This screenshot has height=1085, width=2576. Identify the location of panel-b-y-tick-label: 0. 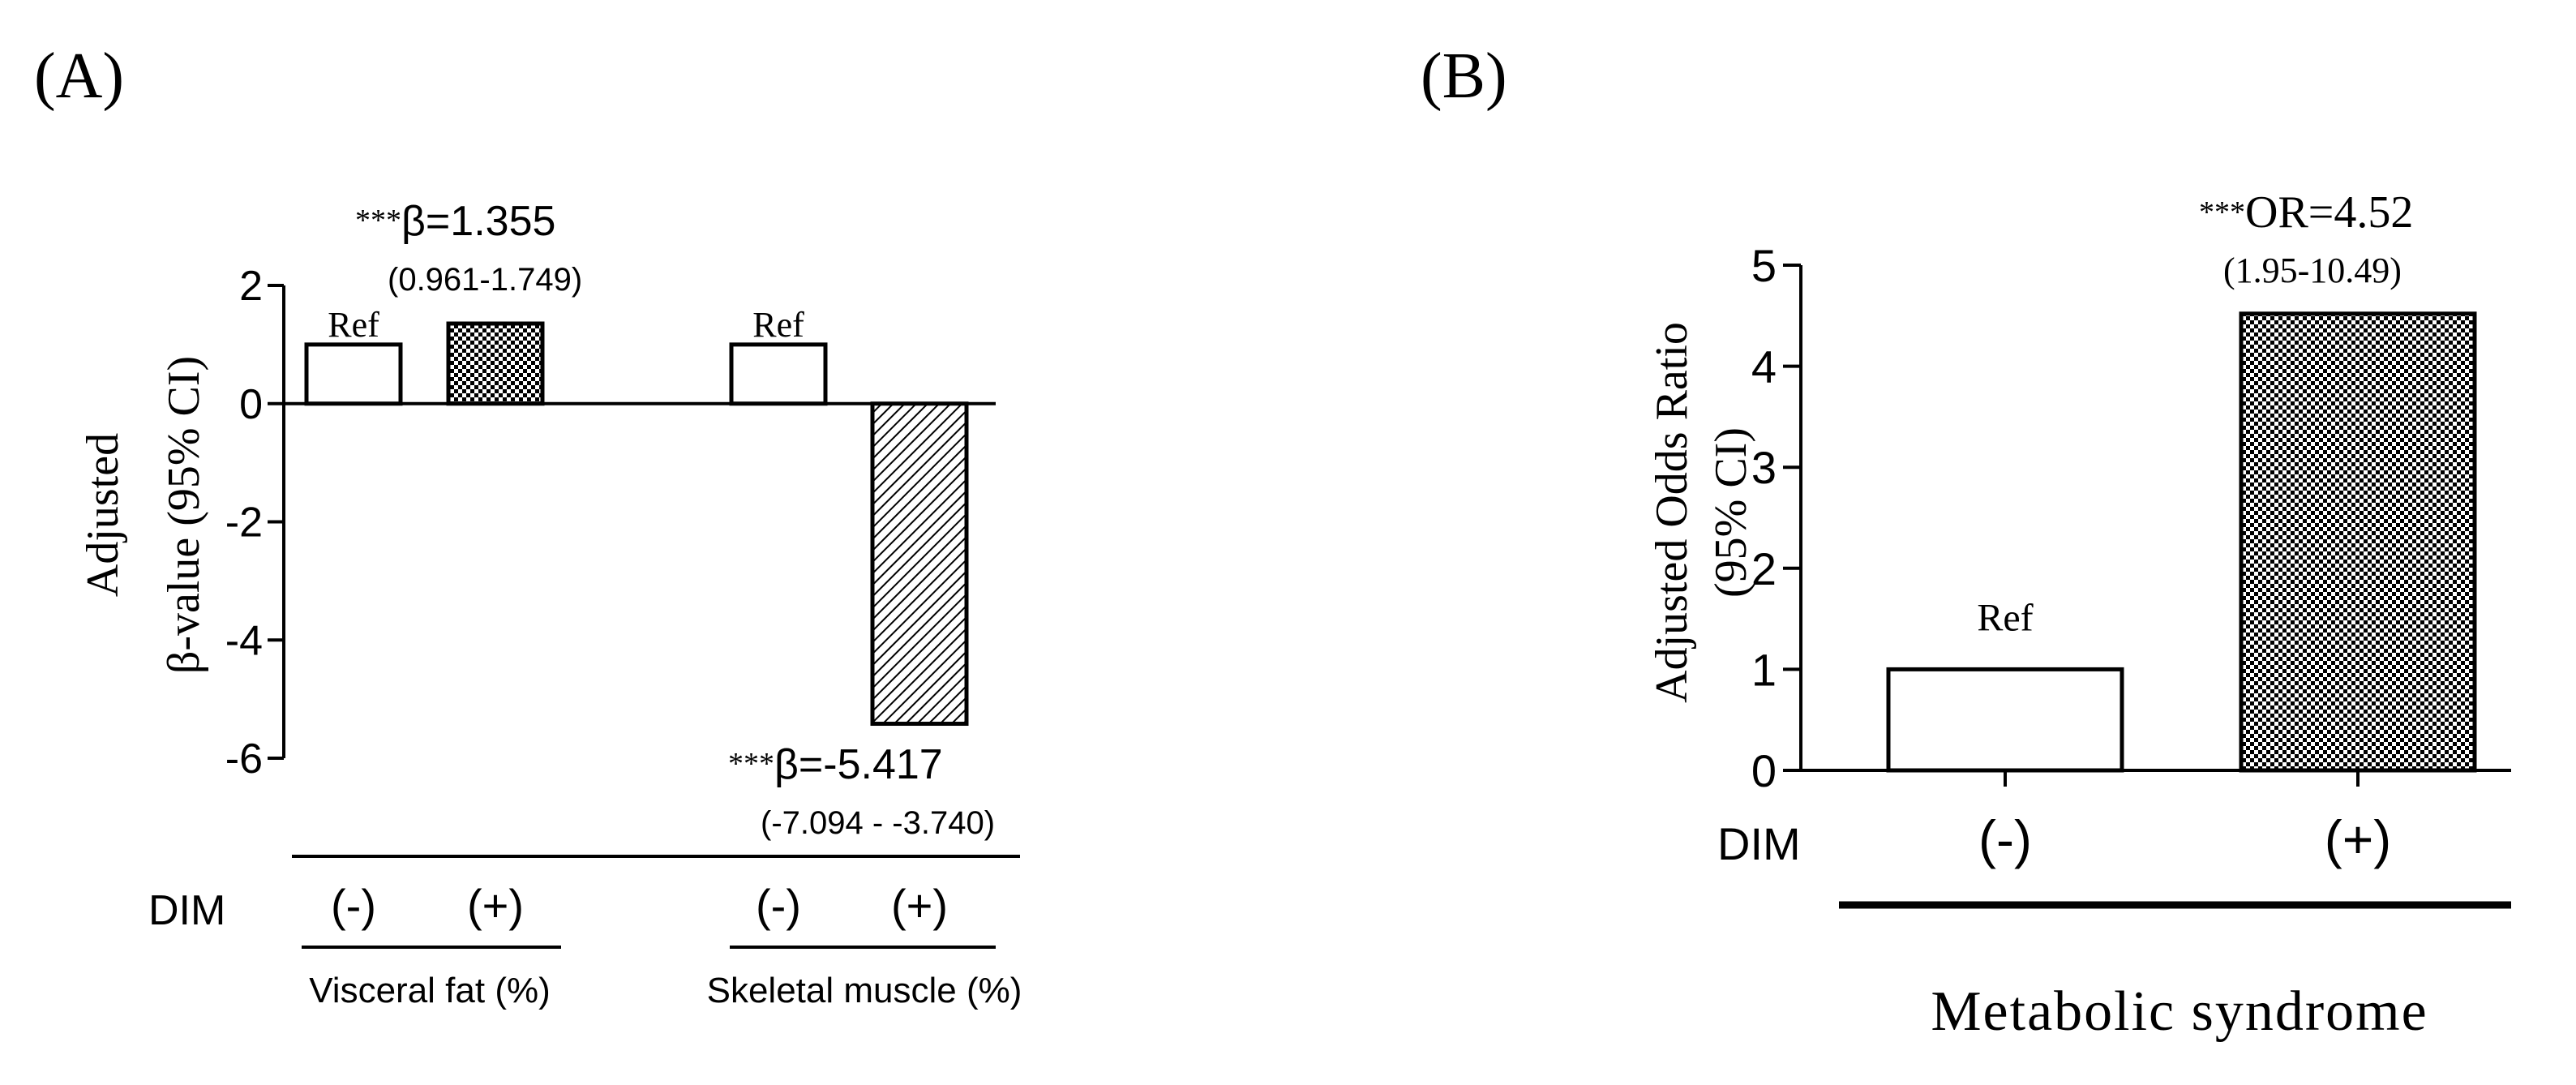
(1764, 770).